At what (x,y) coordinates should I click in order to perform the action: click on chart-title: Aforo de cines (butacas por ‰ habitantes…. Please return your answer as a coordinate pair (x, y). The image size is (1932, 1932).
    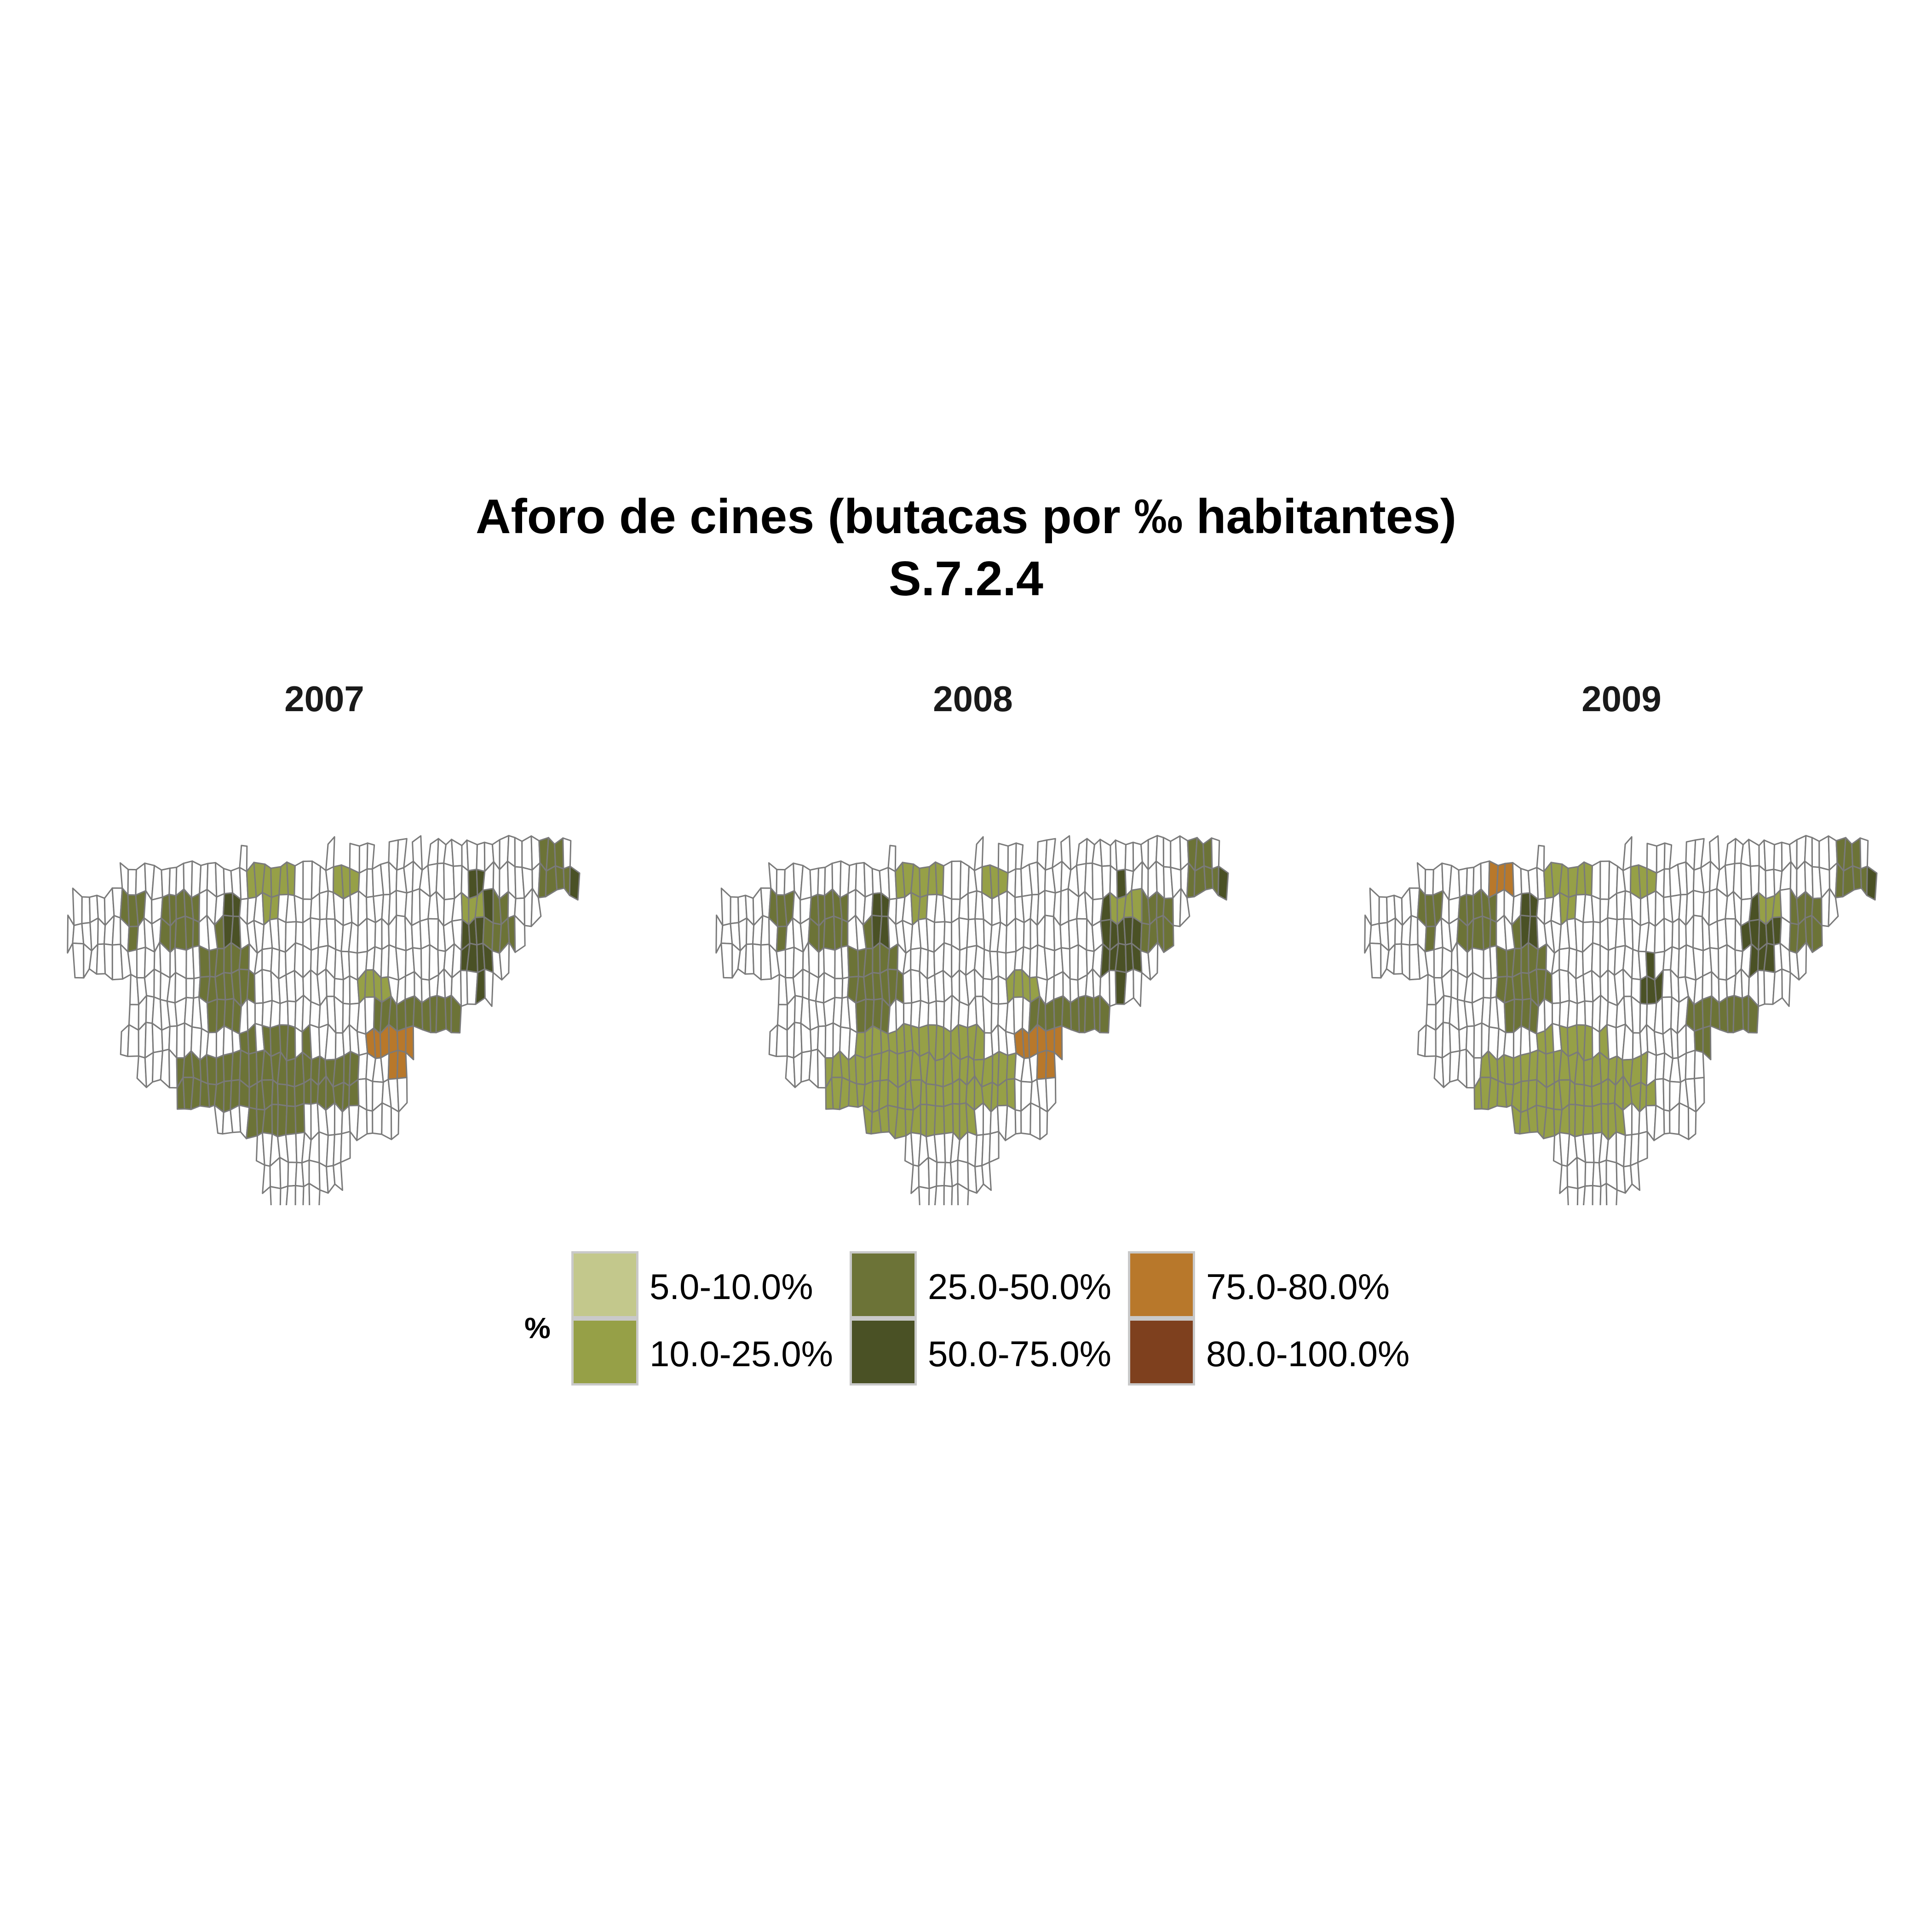
    Looking at the image, I should click on (966, 516).